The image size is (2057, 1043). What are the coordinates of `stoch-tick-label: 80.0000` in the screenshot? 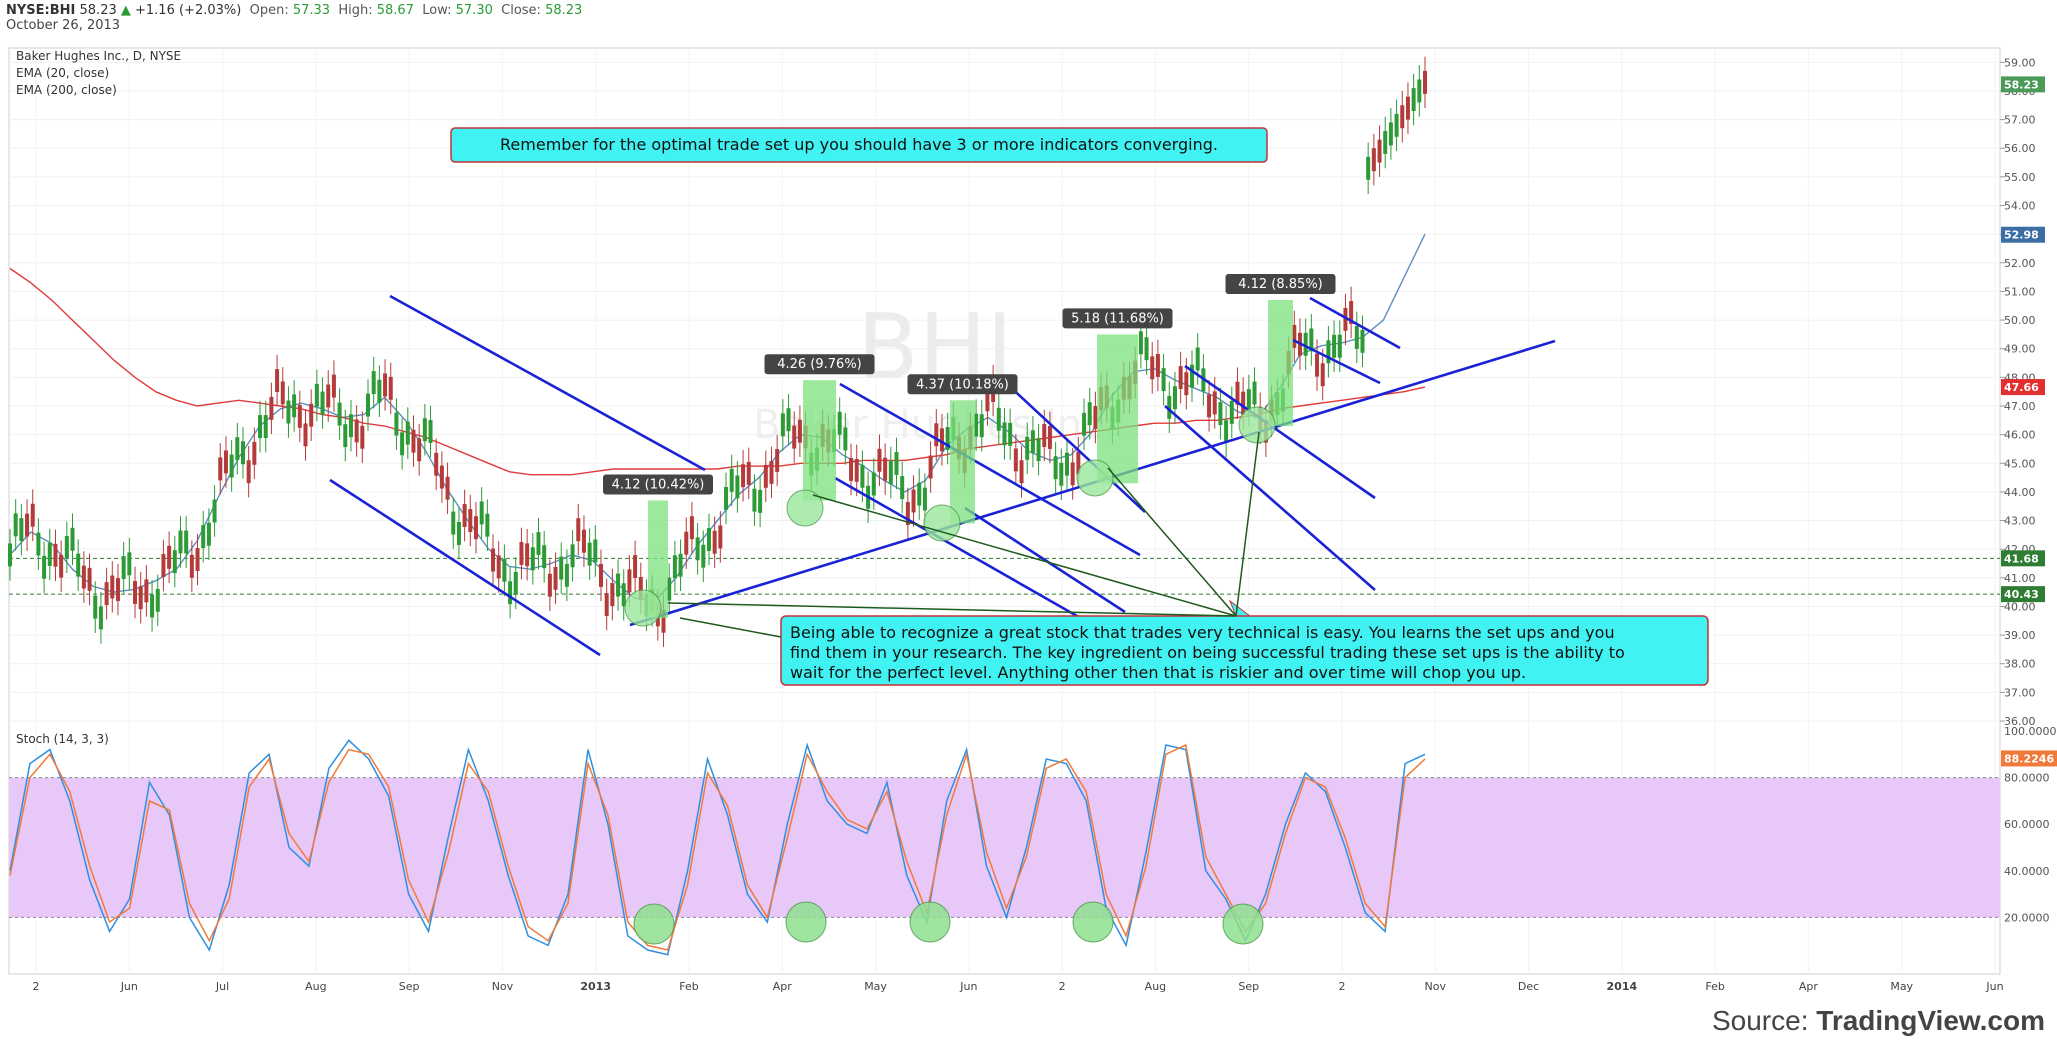 It's located at (2027, 778).